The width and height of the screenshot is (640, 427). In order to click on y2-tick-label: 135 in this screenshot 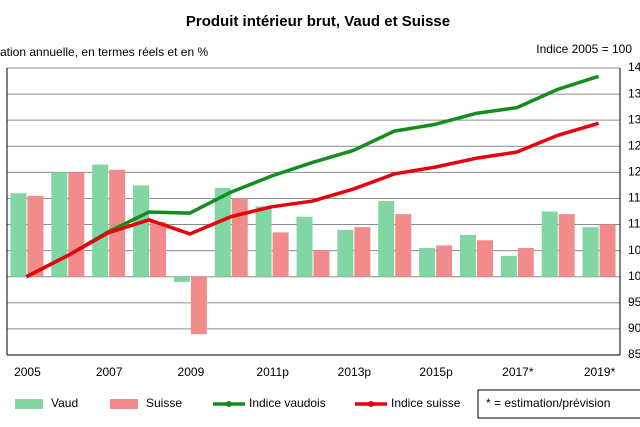, I will do `click(634, 93)`.